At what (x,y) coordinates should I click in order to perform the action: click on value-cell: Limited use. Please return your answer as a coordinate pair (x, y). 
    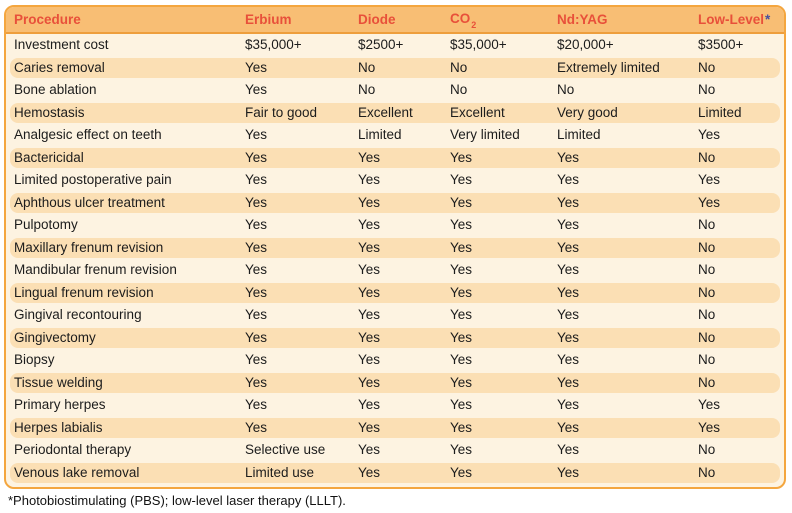
    Looking at the image, I should click on (280, 472).